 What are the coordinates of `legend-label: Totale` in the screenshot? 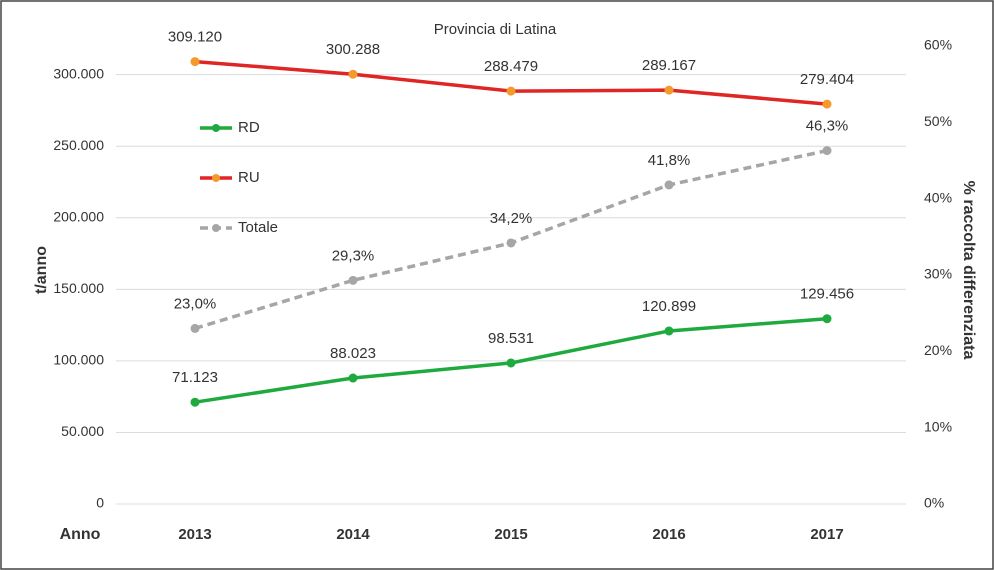 It's located at (258, 227).